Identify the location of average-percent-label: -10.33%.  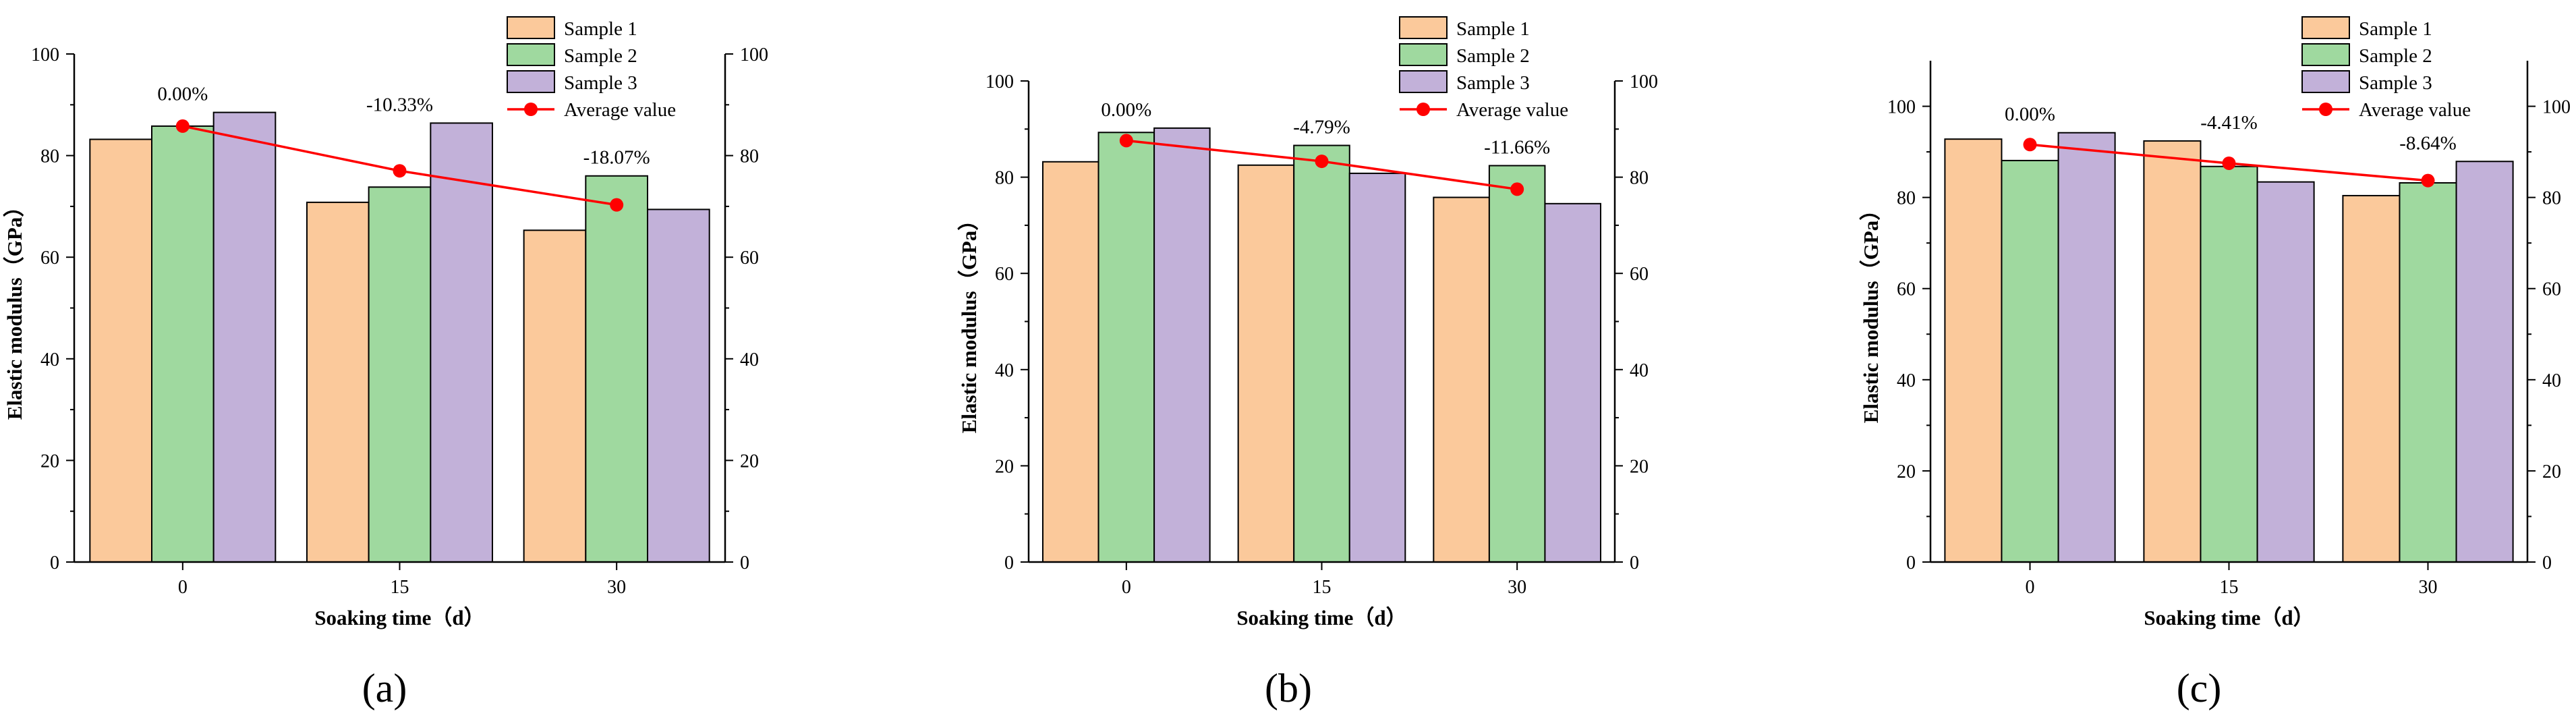
(399, 104).